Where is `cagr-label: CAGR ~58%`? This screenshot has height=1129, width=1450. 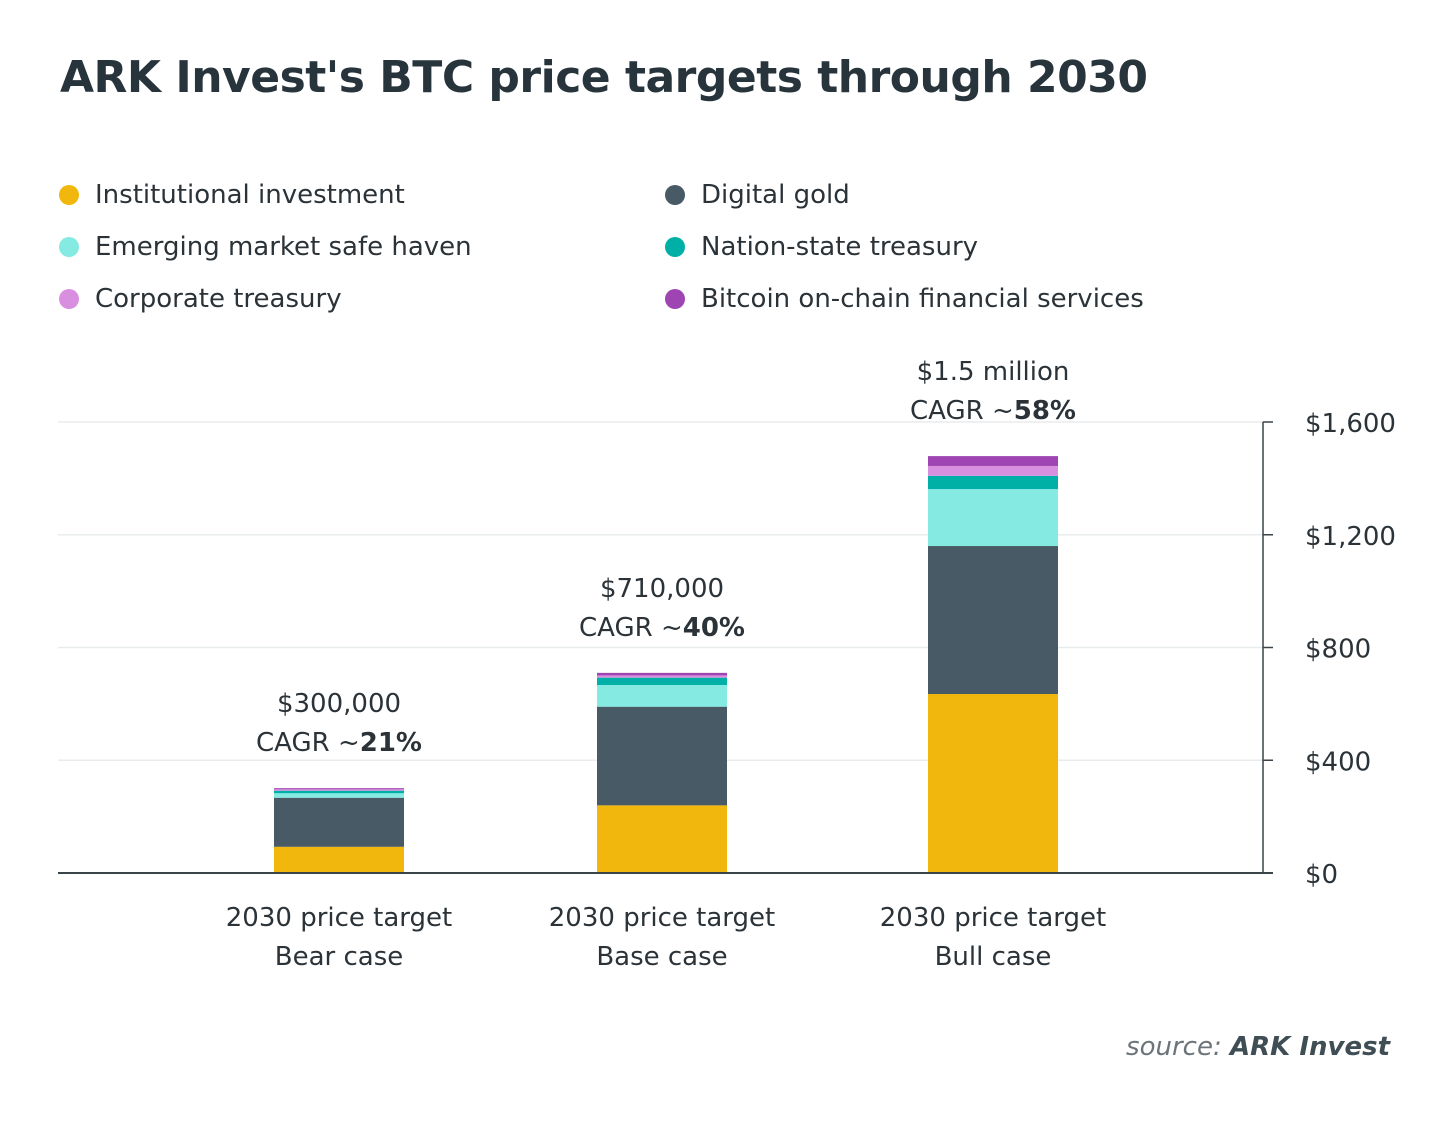 cagr-label: CAGR ~58% is located at coordinates (993, 411).